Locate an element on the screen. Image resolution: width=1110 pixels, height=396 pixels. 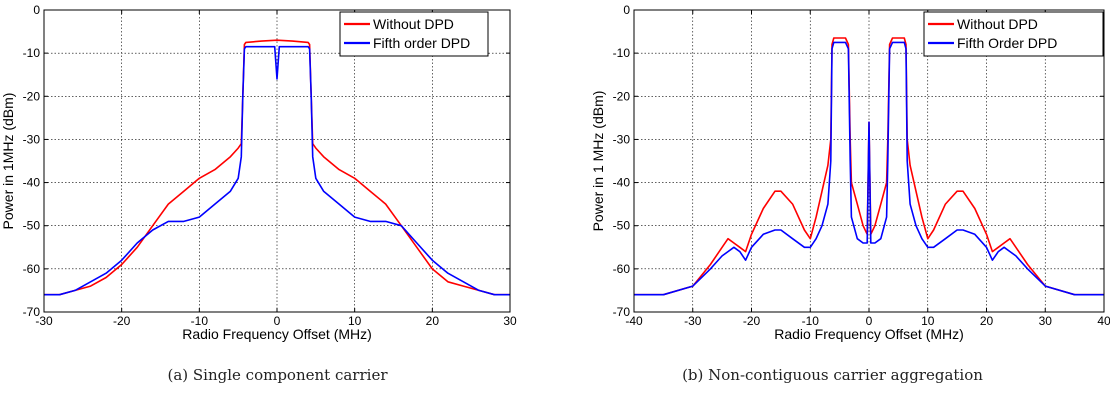
legend: Without DPD Fifth Order DPD is located at coordinates (1013, 34).